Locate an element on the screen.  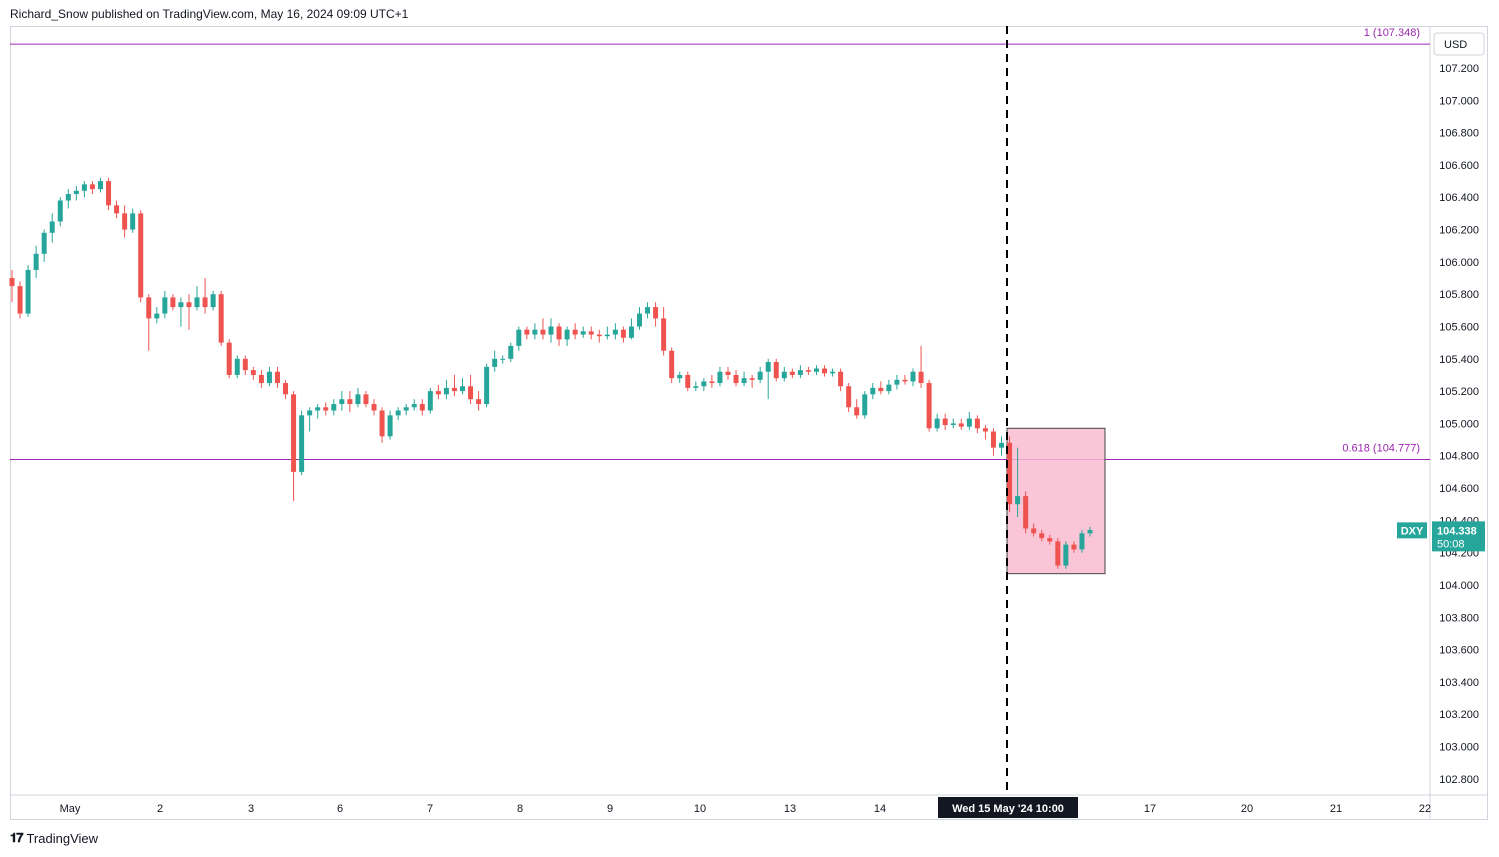
tradingview-footer: 𝟏𝟕 TradingView is located at coordinates (54, 838).